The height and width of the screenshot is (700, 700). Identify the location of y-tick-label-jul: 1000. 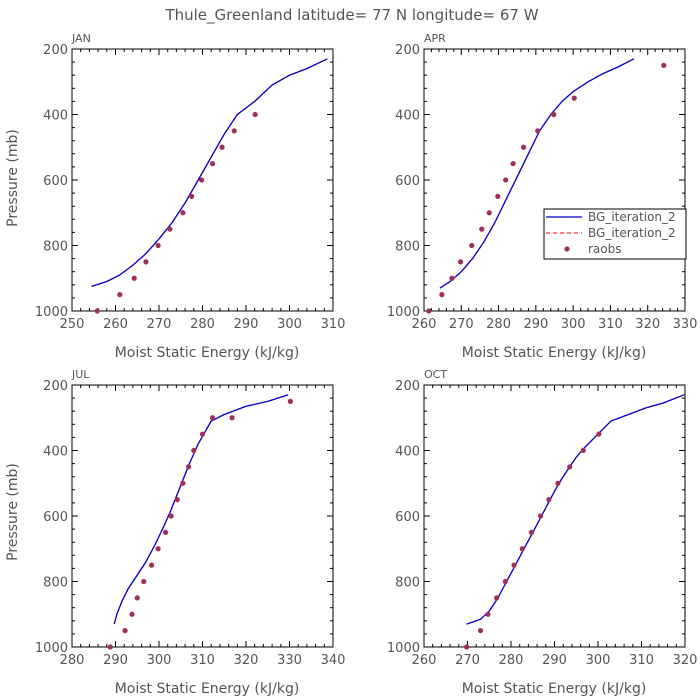
(51, 648).